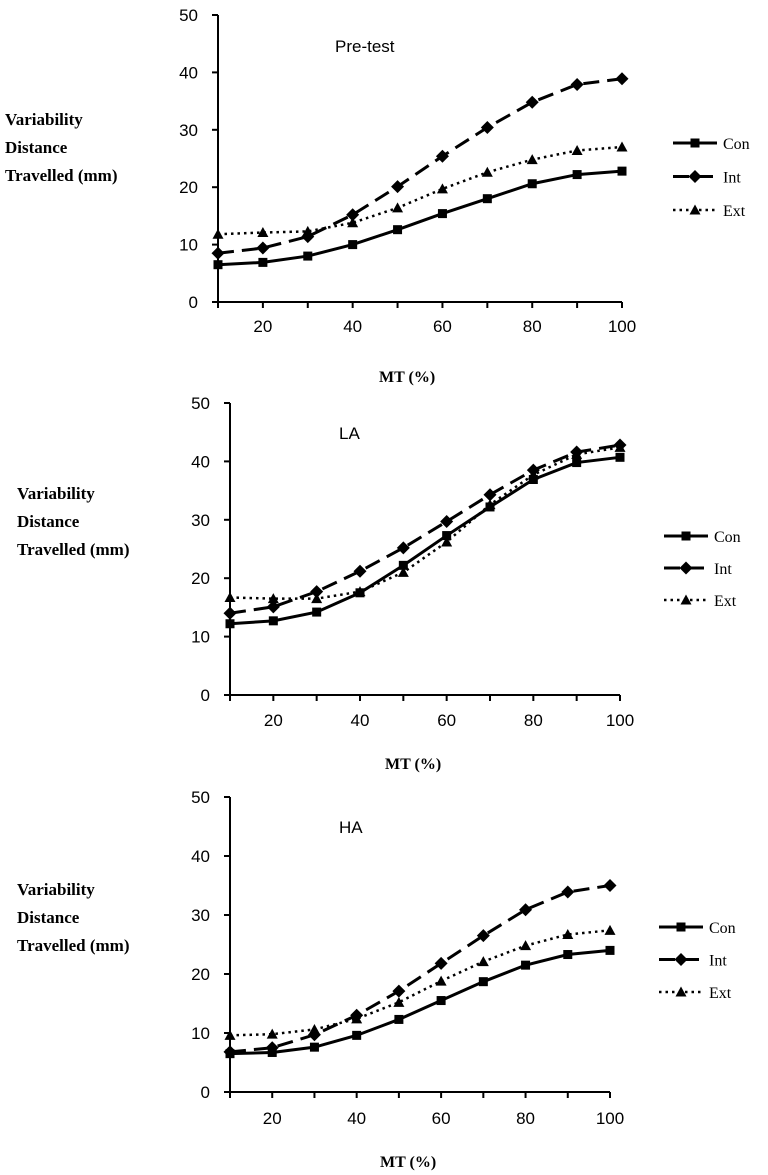  I want to click on y-tick-label: 0, so click(193, 302).